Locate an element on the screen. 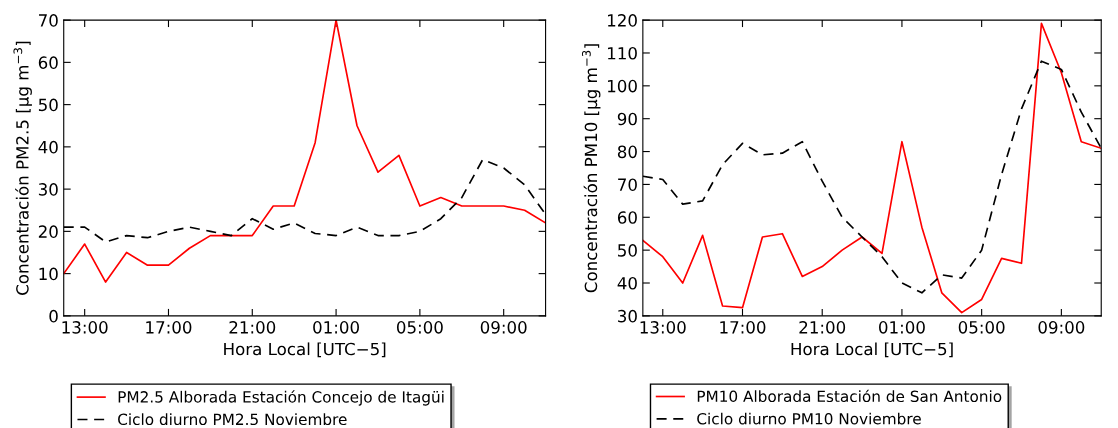  y-tick-label: 110 is located at coordinates (622, 53).